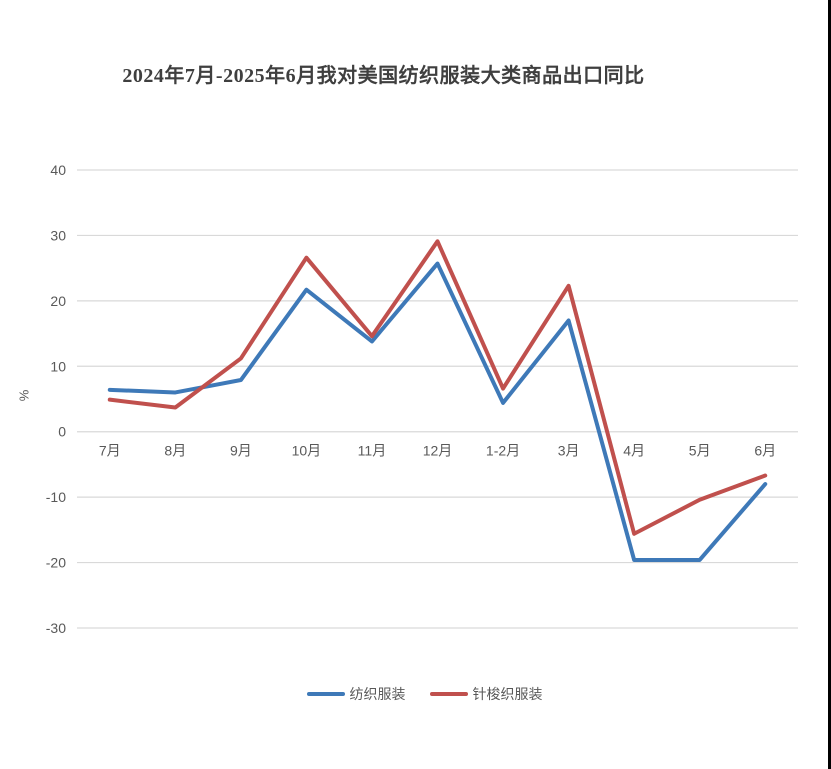 The image size is (831, 769). Describe the element at coordinates (377, 694) in the screenshot. I see `legend-label: 纺织服装` at that location.